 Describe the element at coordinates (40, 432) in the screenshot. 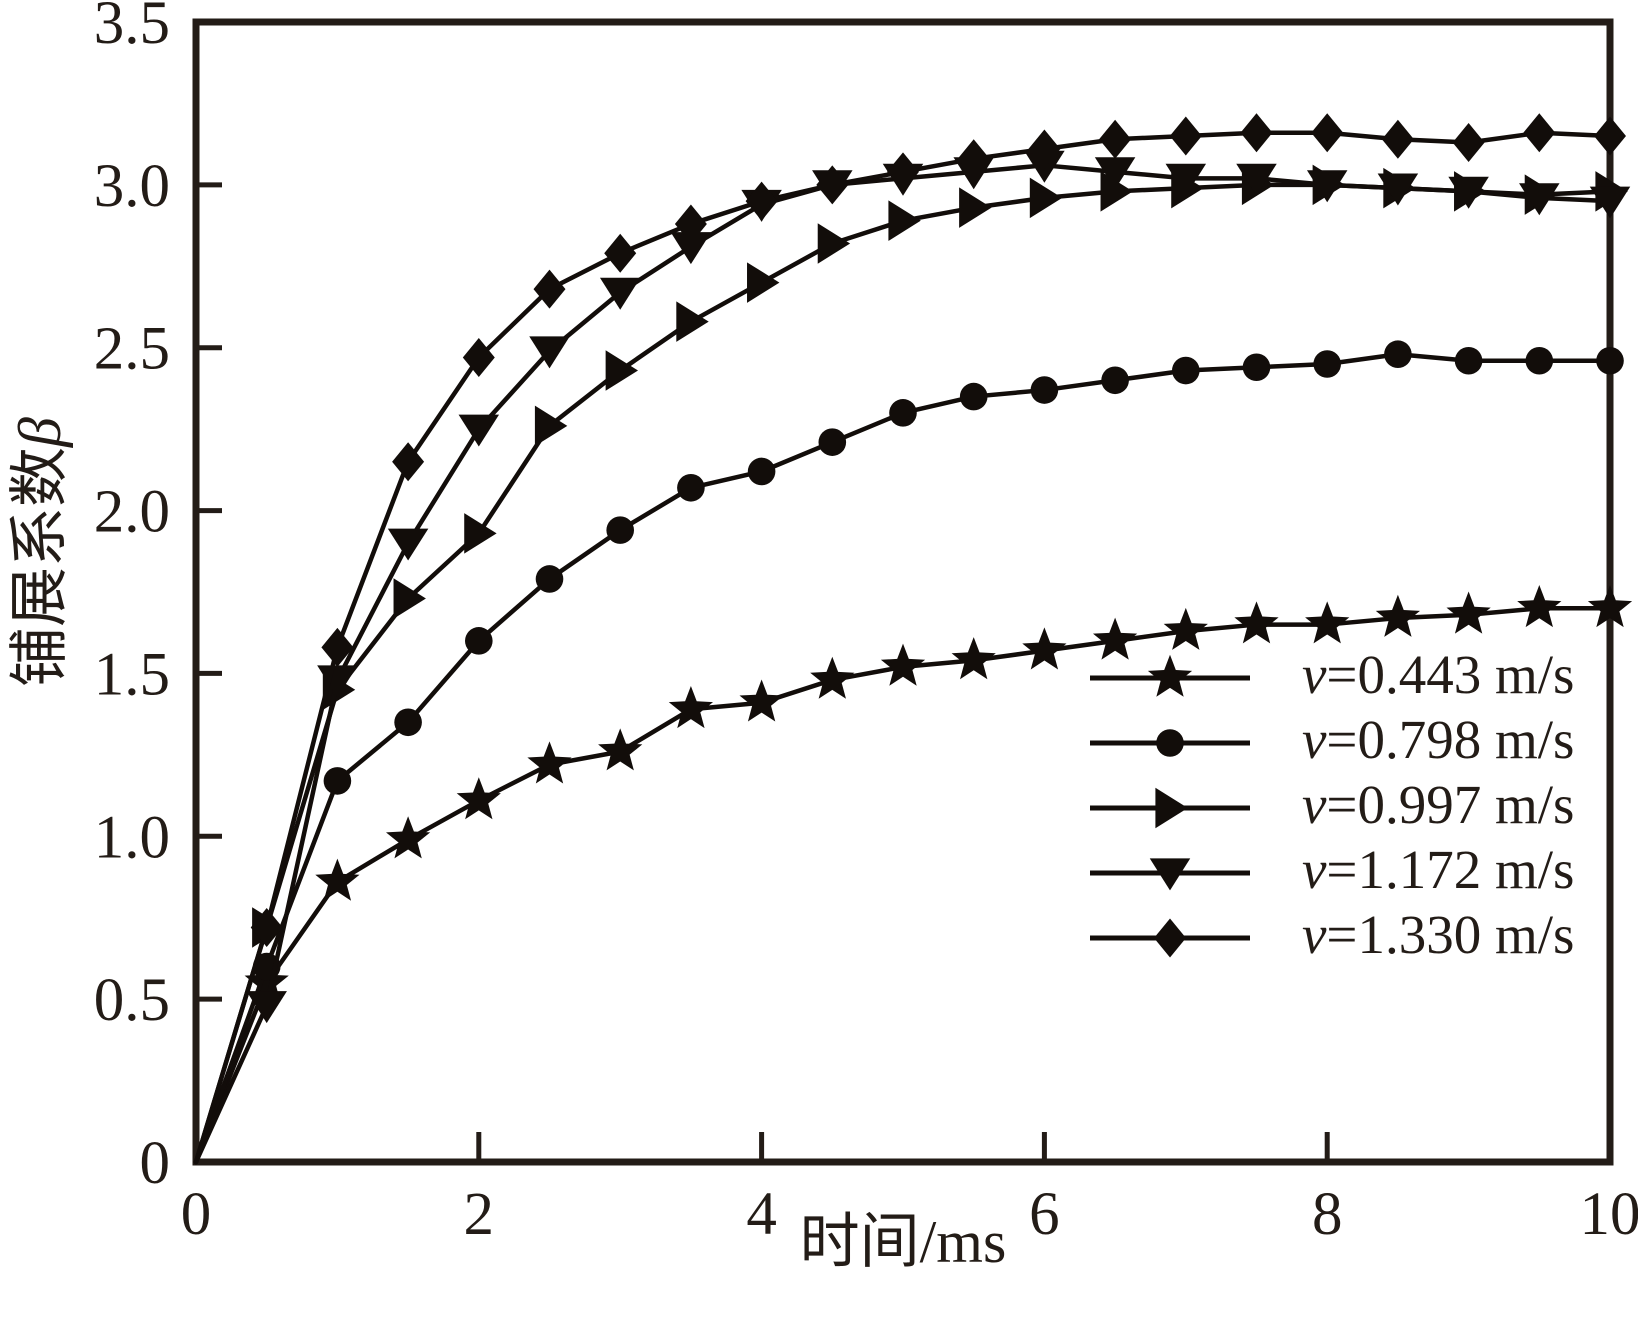

I see `y-axis-title-symbol: β` at that location.